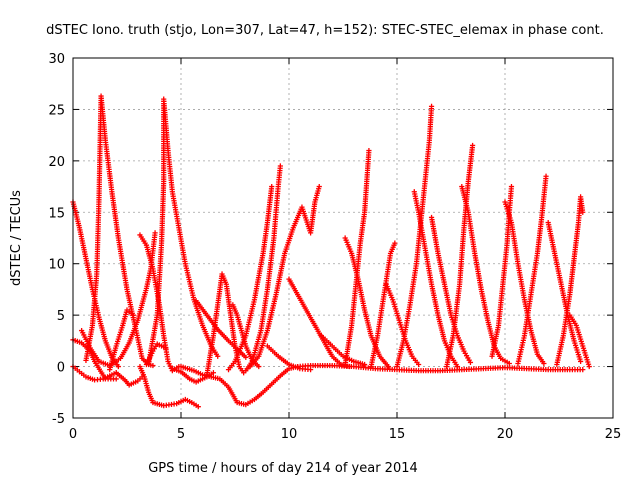  Describe the element at coordinates (61, 368) in the screenshot. I see `y-tick-label: 0` at that location.